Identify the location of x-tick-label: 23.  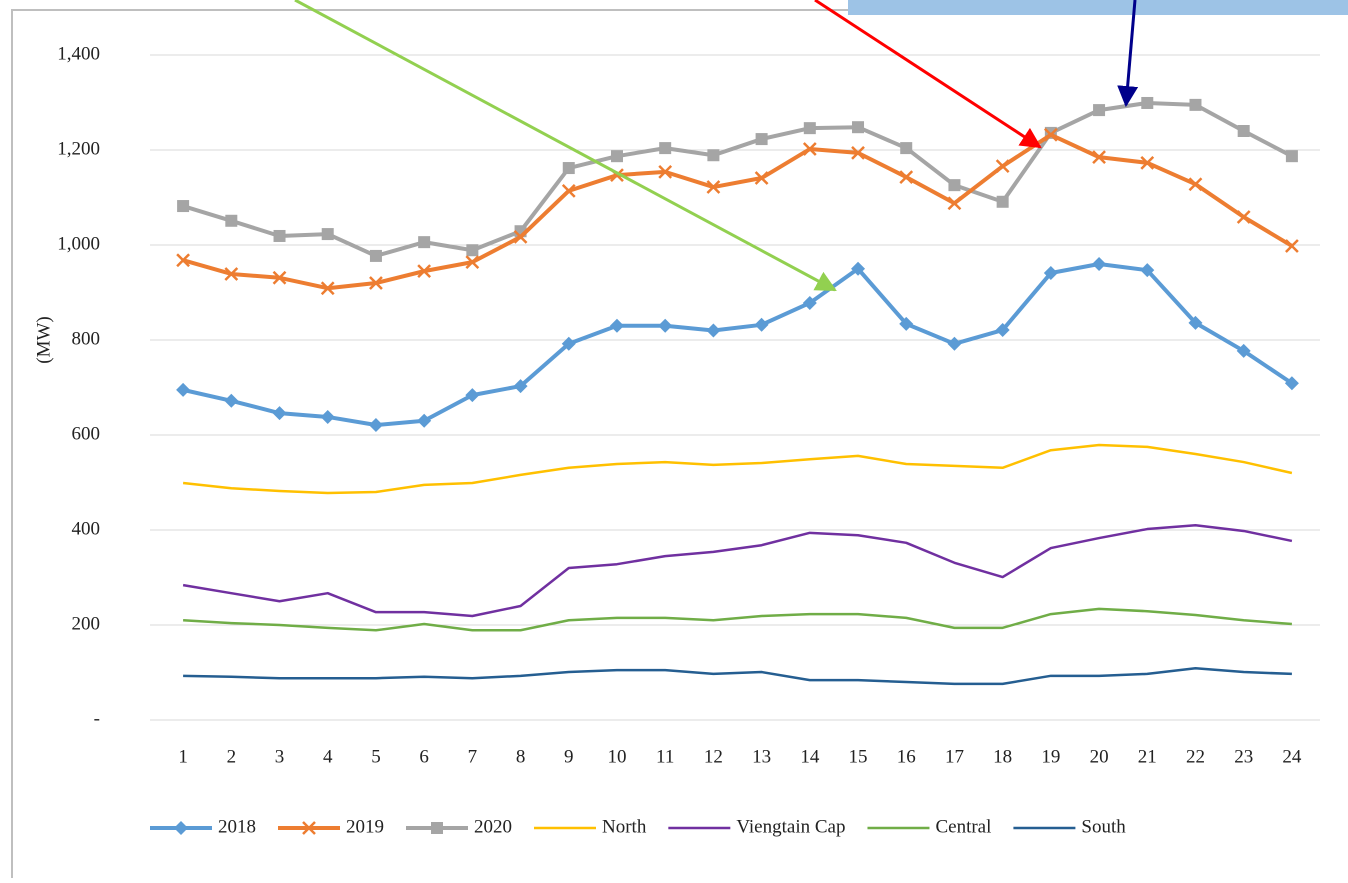
(1243, 756).